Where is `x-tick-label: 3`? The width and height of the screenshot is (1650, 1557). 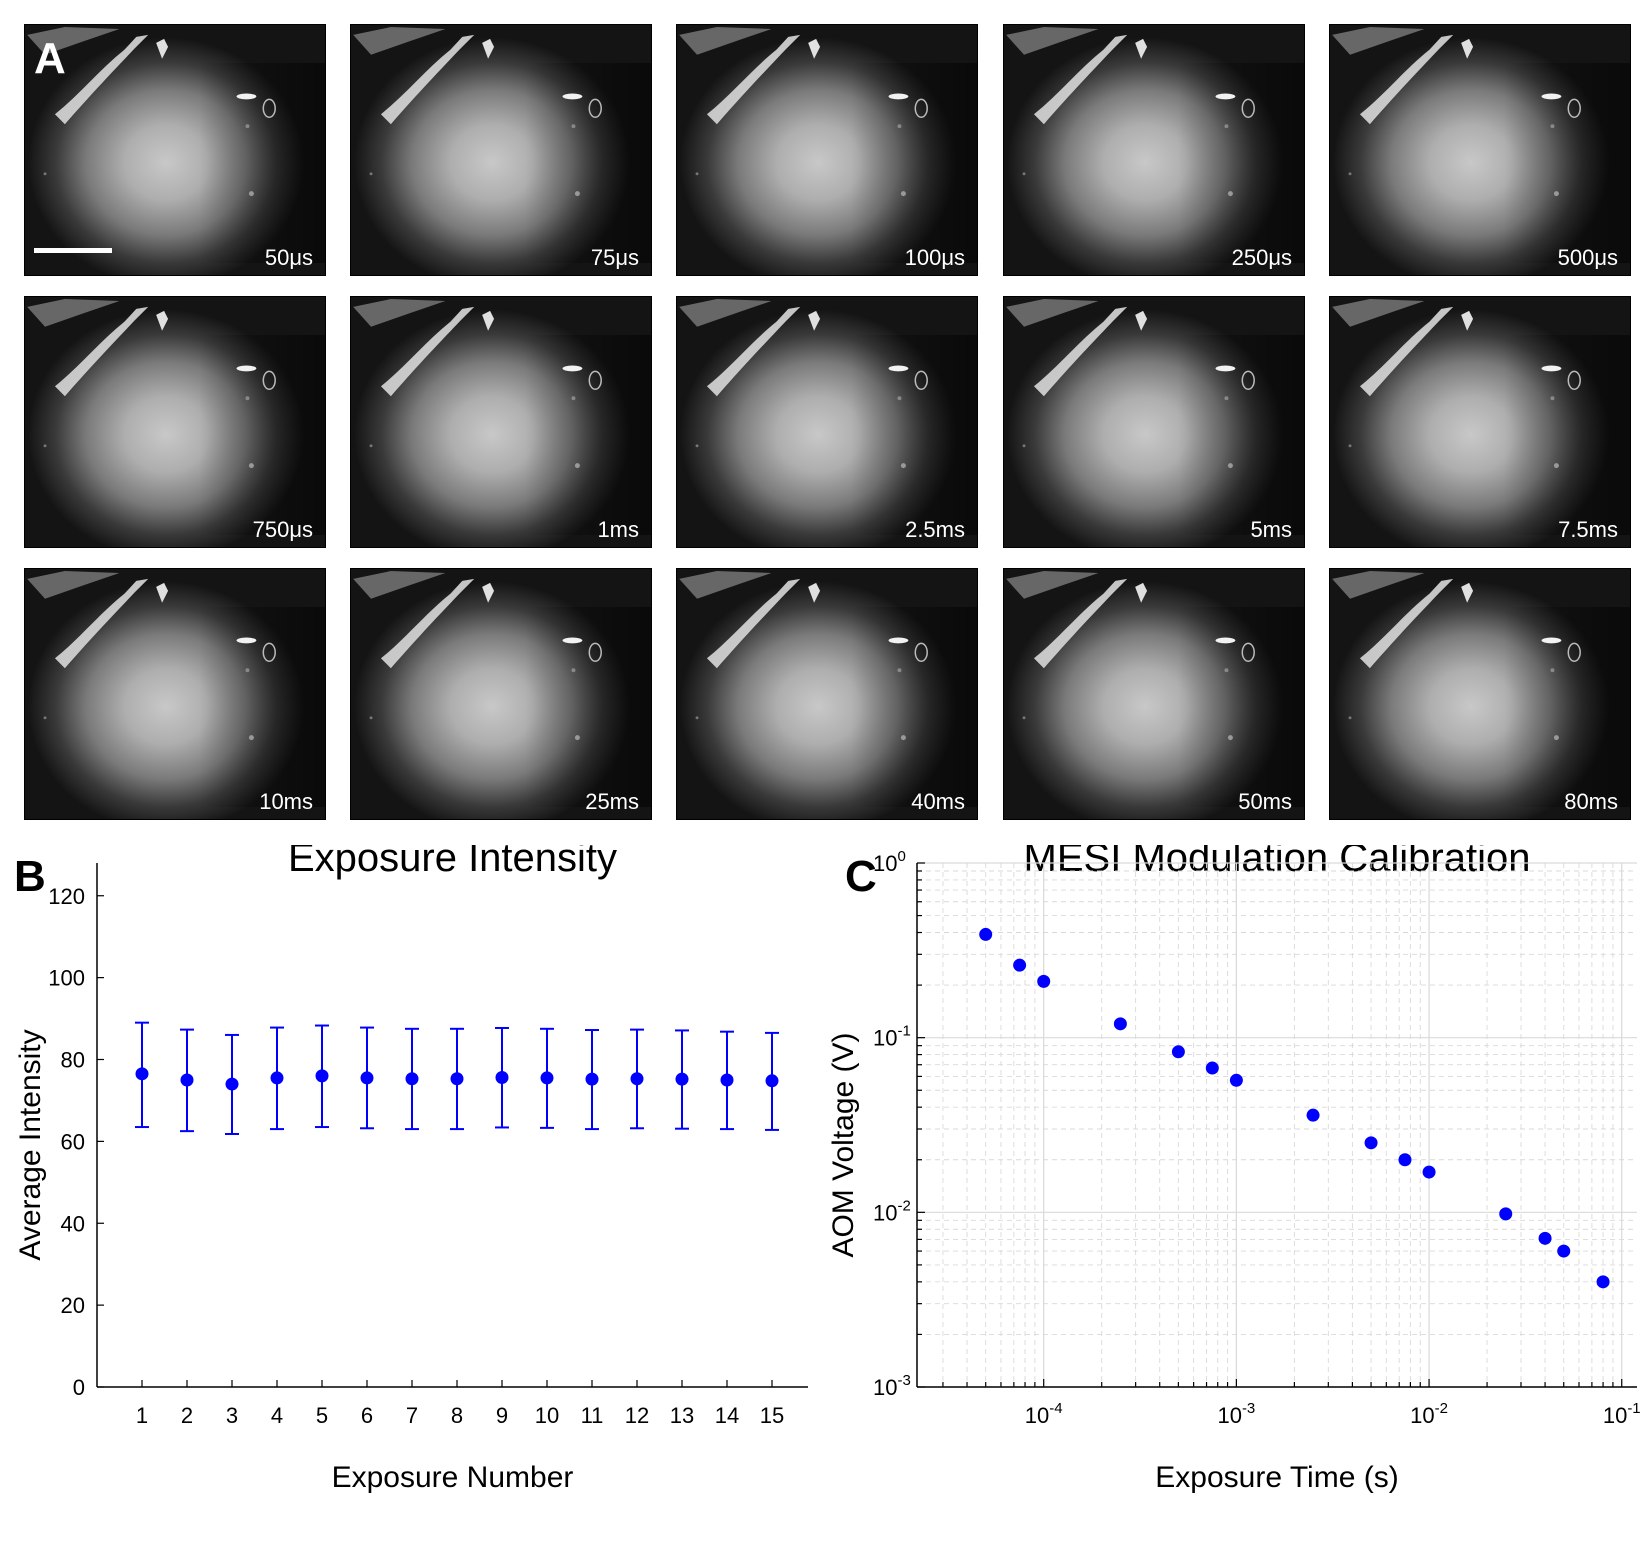 x-tick-label: 3 is located at coordinates (232, 1415).